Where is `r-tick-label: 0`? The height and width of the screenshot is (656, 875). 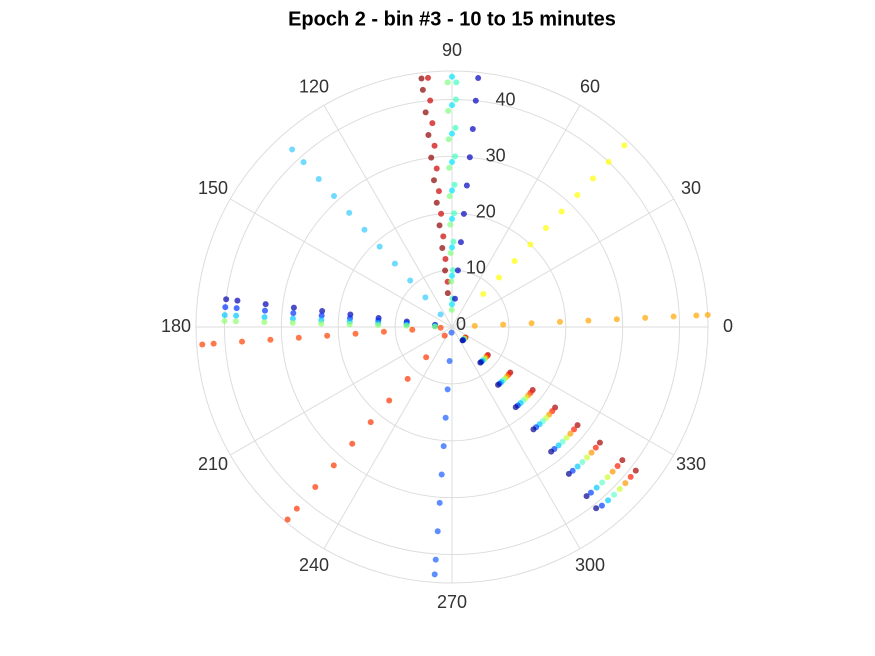 r-tick-label: 0 is located at coordinates (461, 324).